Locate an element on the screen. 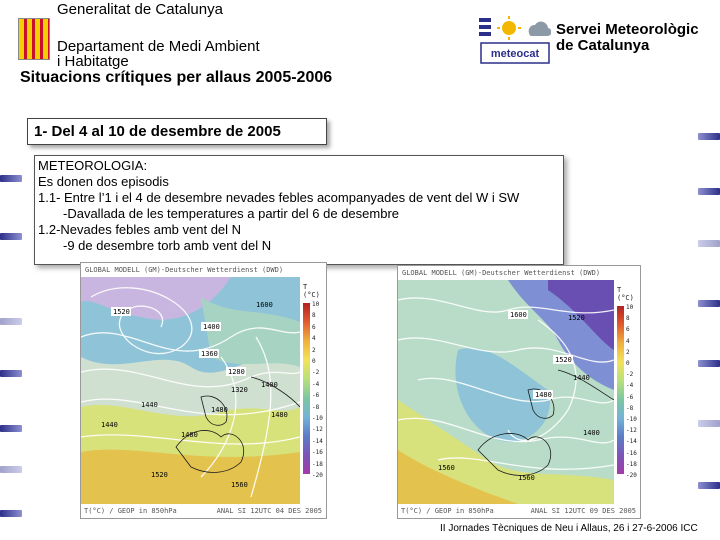 The image size is (720, 540). service-line-1: Servei Meteorològic is located at coordinates (627, 29).